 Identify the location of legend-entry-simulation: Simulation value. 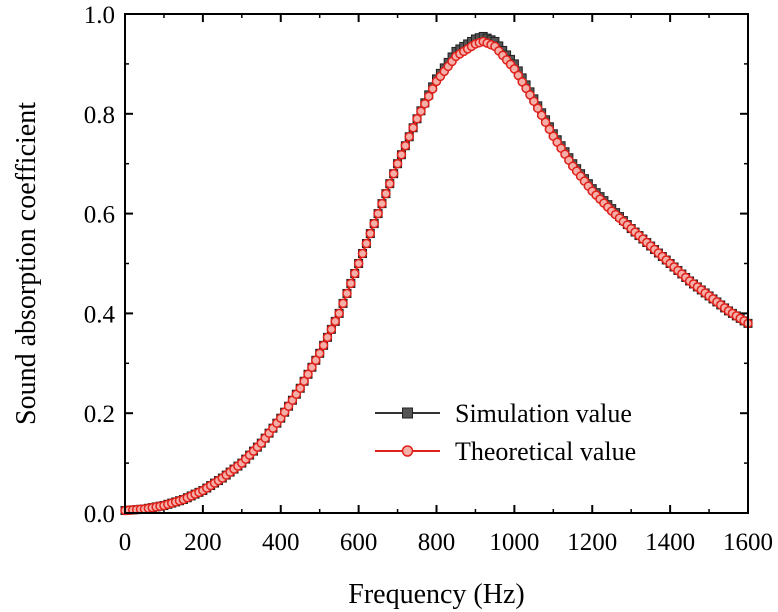
(503, 413).